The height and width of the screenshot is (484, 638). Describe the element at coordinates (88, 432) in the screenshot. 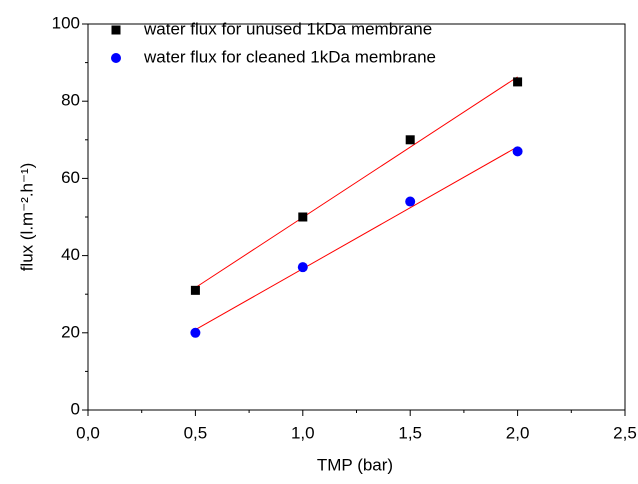

I see `x-tick-label: 0,0` at that location.